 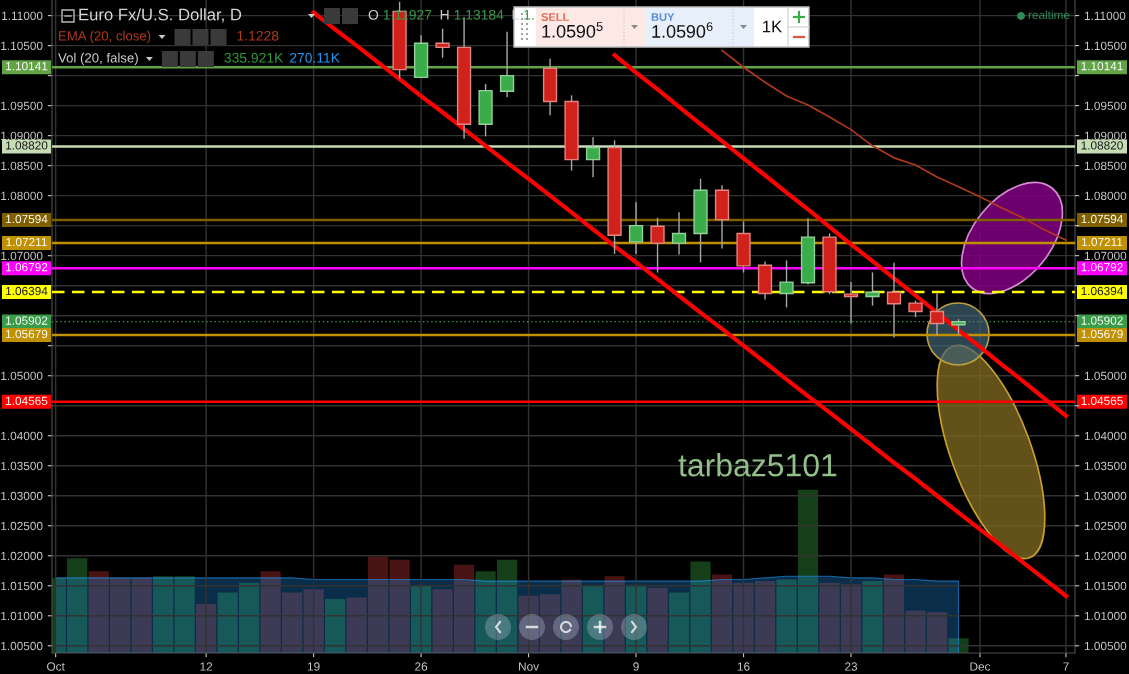 I want to click on text: 1.10141, so click(x=1102, y=66).